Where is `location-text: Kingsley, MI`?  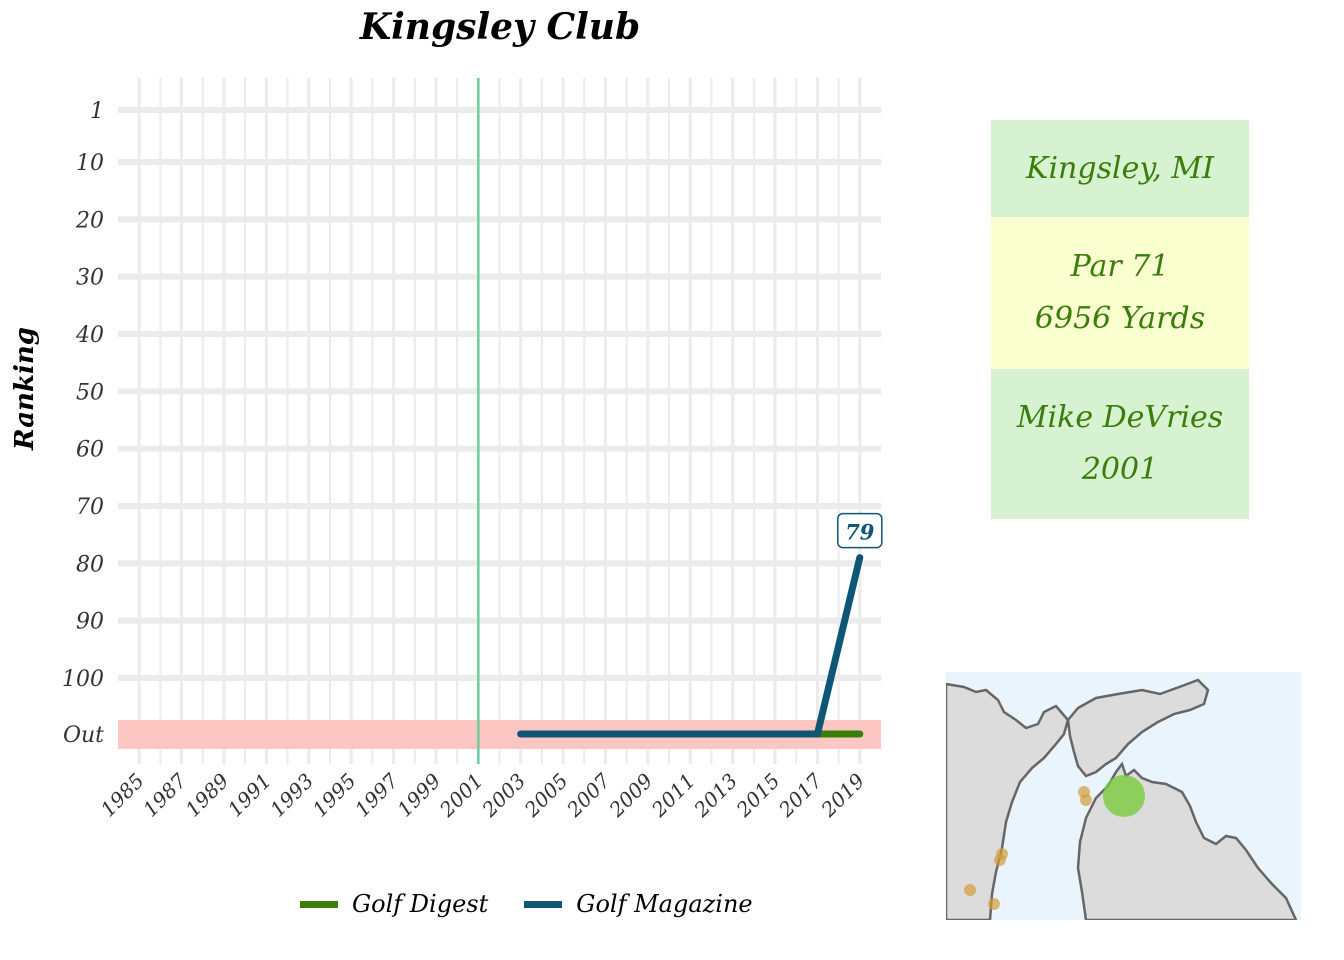 location-text: Kingsley, MI is located at coordinates (1120, 168).